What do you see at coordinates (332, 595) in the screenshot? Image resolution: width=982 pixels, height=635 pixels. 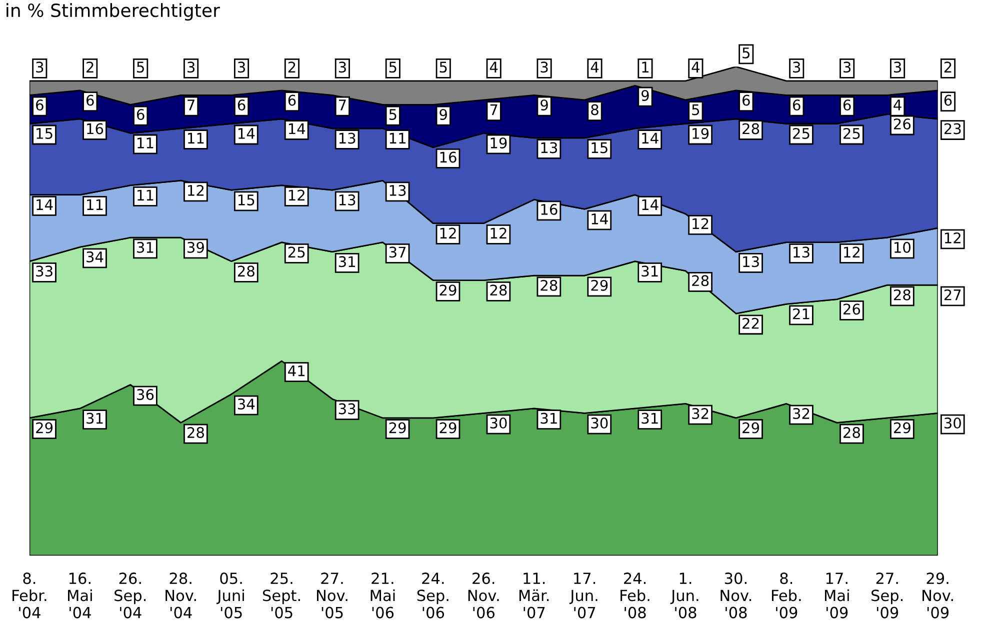 I see `x-tick-label: 27. Nov. '05` at bounding box center [332, 595].